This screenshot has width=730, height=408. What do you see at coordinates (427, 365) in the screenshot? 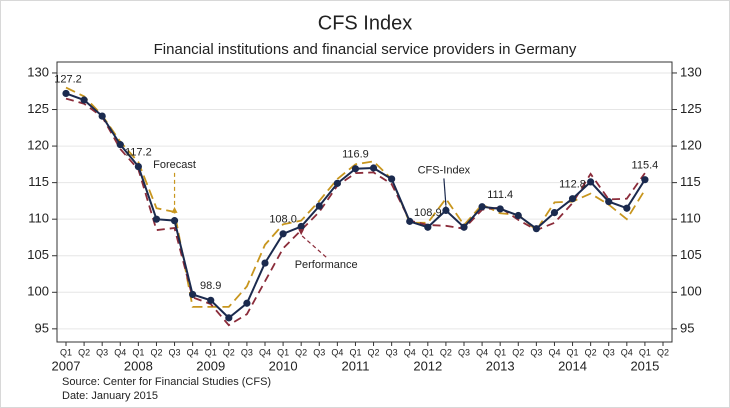
I see `year-label: 2012` at bounding box center [427, 365].